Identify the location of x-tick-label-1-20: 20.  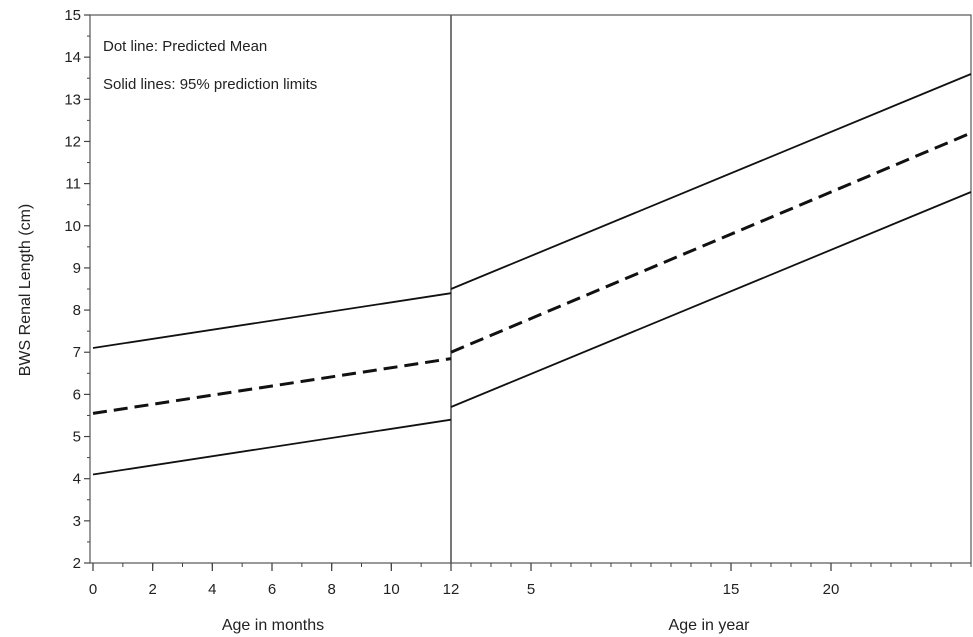
(831, 589).